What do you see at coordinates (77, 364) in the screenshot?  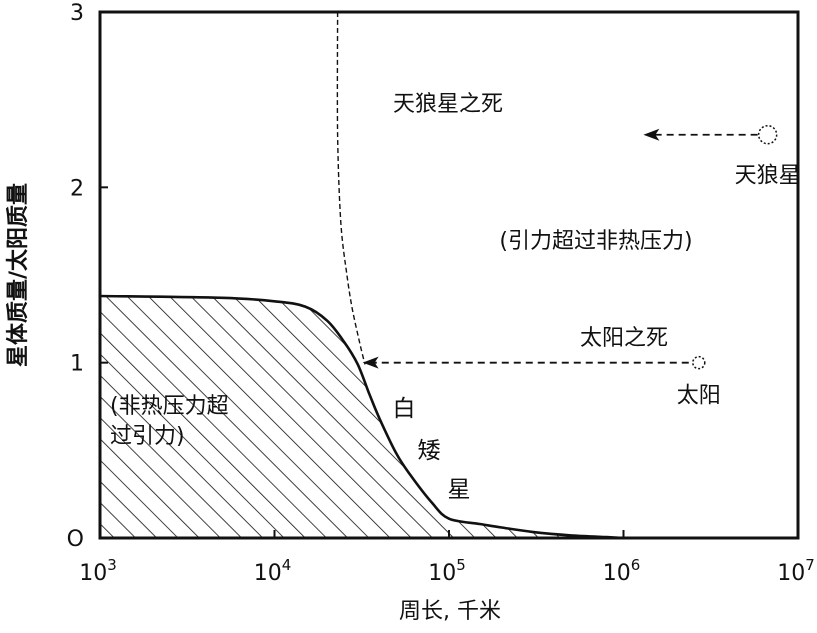 I see `y-tick-label-1: 1` at bounding box center [77, 364].